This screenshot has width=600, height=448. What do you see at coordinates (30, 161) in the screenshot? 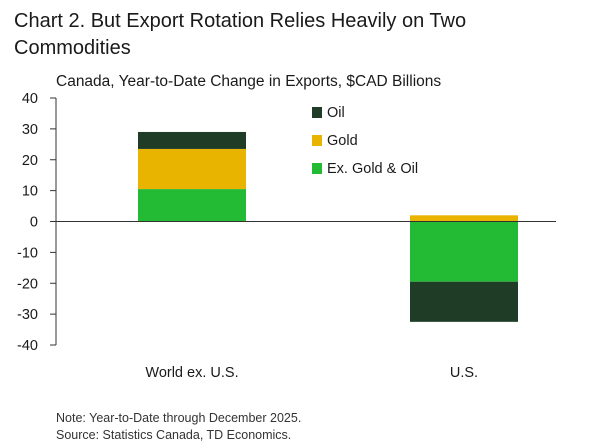
I see `y-tick-label: 20` at bounding box center [30, 161].